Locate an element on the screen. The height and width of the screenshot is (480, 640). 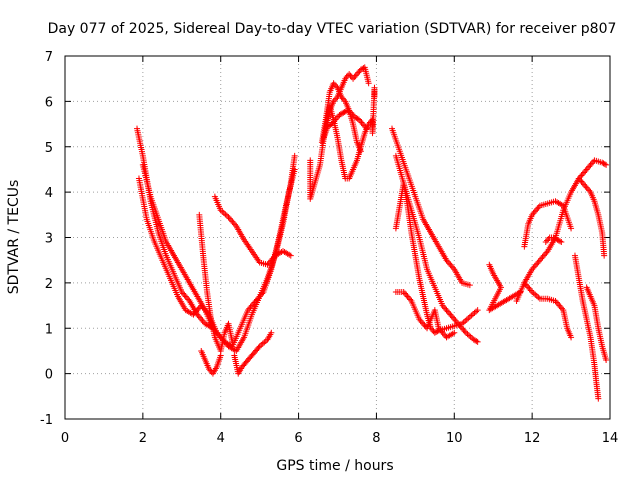
x-tick-label: 14 is located at coordinates (610, 438).